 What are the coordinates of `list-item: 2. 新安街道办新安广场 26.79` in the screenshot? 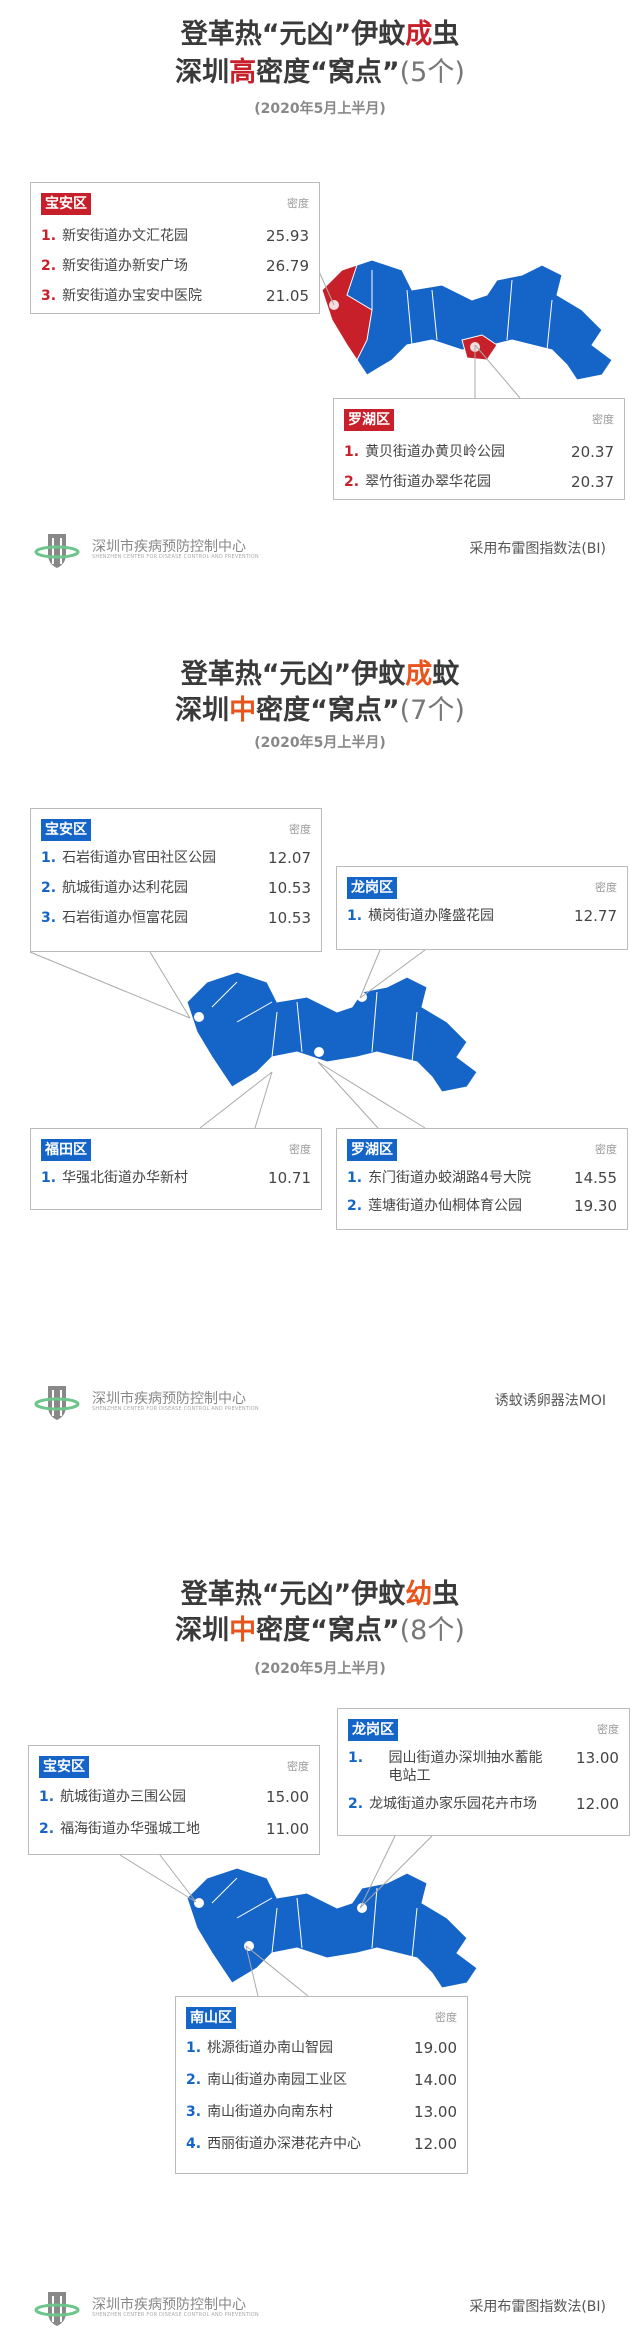 It's located at (175, 266).